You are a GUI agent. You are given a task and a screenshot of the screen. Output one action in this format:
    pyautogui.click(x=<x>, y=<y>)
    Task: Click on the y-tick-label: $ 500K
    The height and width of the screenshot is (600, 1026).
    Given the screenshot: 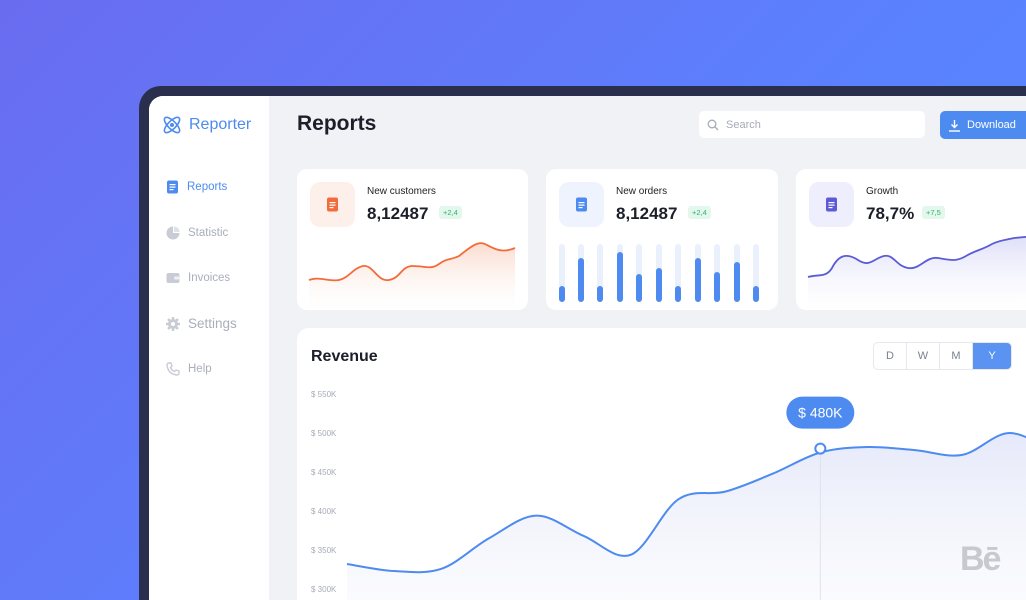 What is the action you would take?
    pyautogui.click(x=324, y=433)
    